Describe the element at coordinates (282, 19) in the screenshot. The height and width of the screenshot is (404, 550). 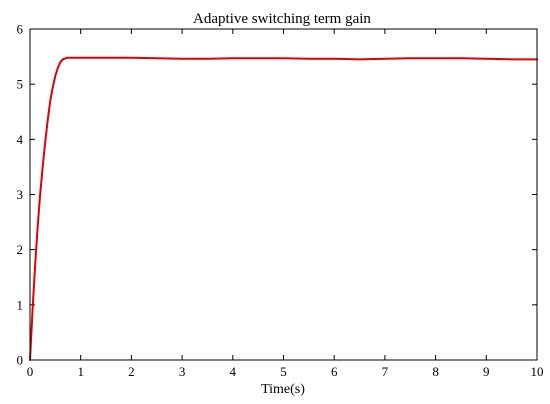
I see `chart-title: Adaptive switching term gain` at that location.